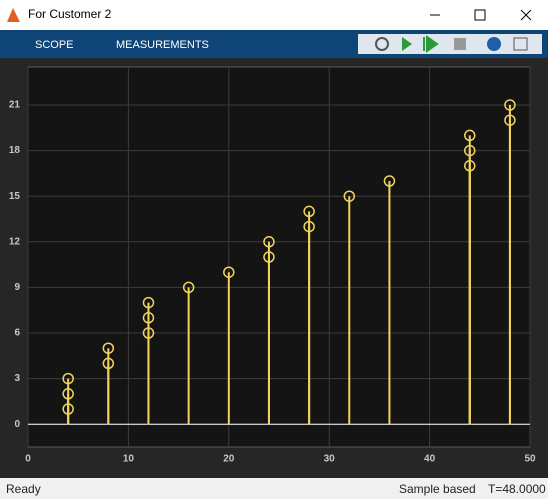 This screenshot has height=499, width=548. I want to click on app-icon, so click(13, 15).